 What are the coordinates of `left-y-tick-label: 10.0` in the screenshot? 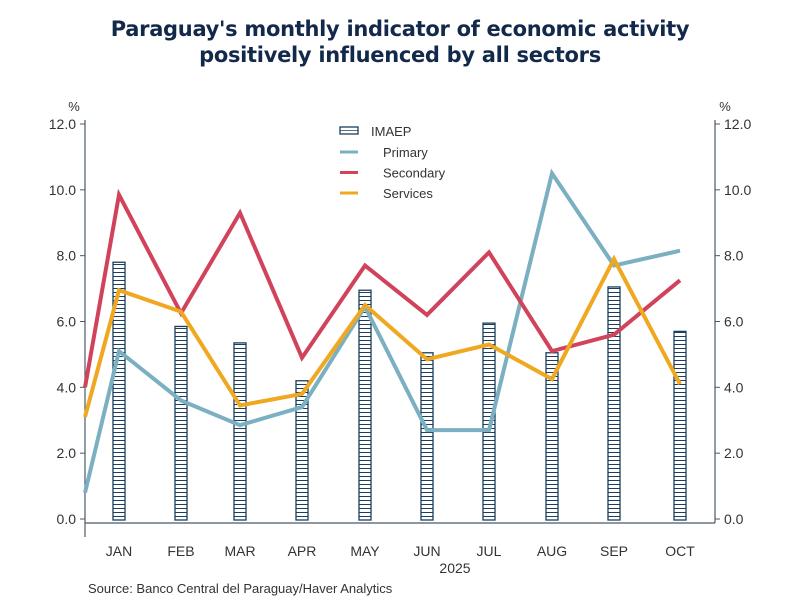 It's located at (62, 190).